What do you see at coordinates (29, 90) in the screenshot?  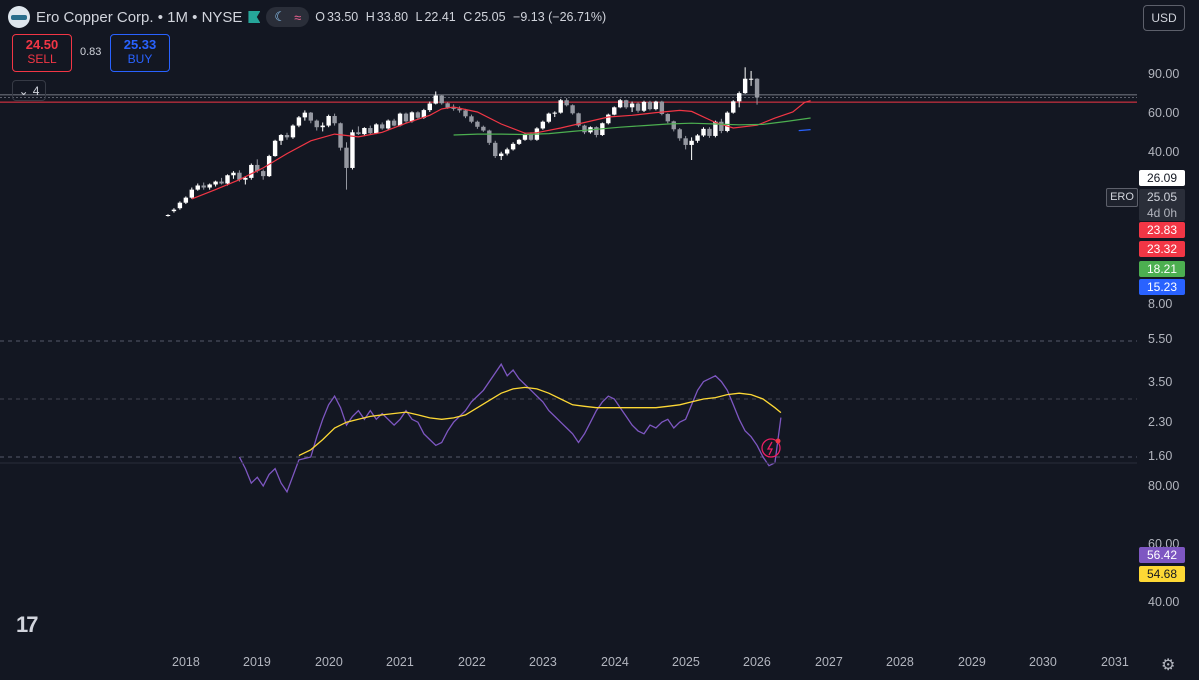 I see `indicators-toggle: ⌄ 4` at bounding box center [29, 90].